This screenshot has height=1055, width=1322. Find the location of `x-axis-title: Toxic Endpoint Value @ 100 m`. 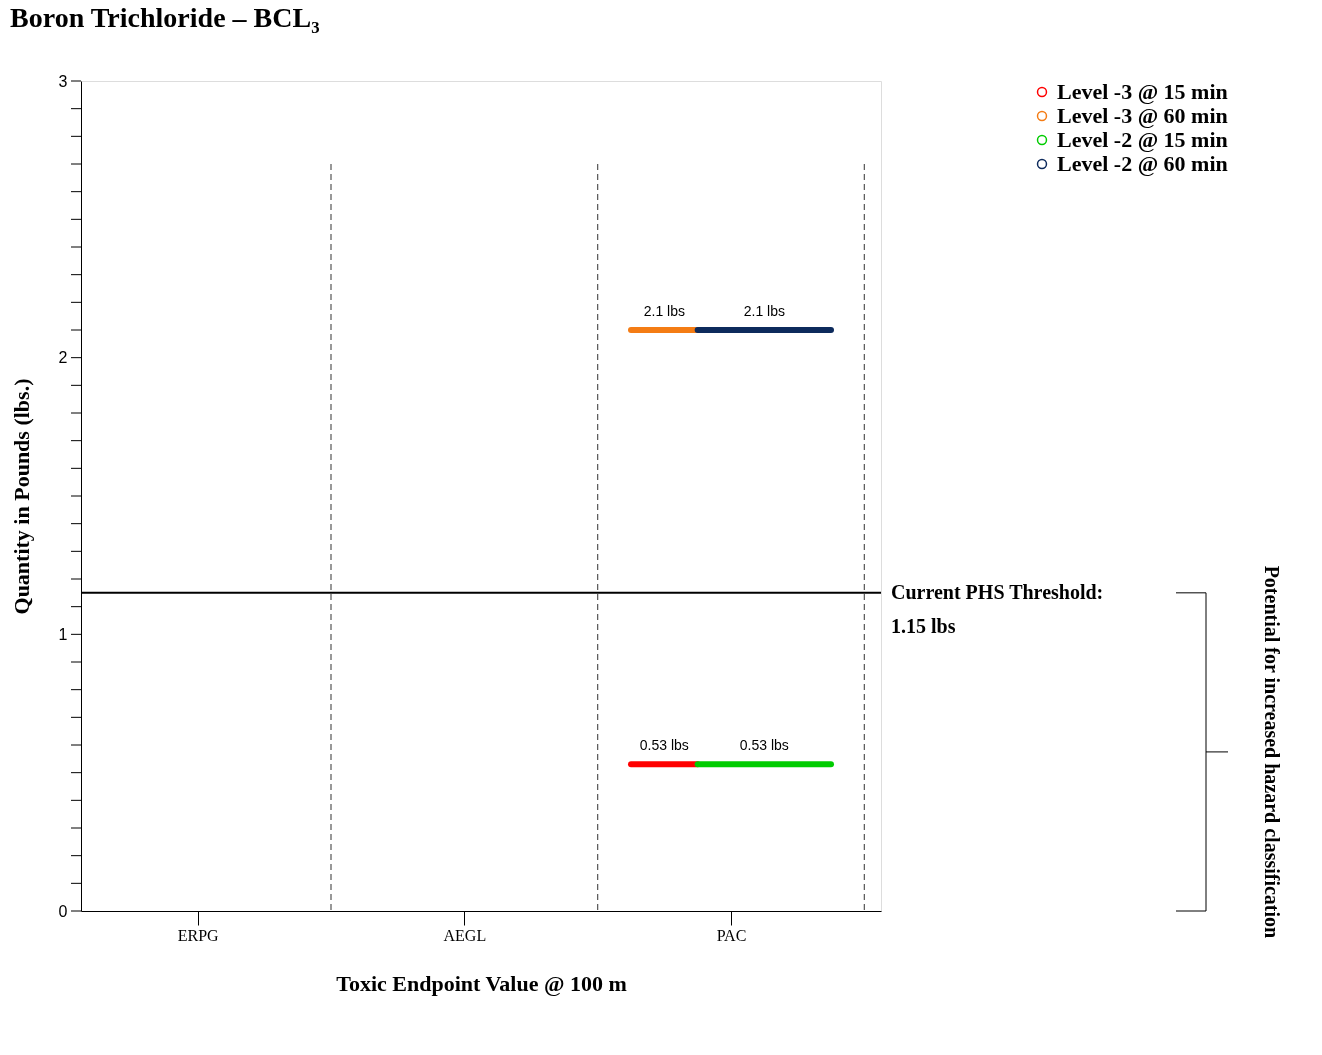

x-axis-title: Toxic Endpoint Value @ 100 m is located at coordinates (481, 983).